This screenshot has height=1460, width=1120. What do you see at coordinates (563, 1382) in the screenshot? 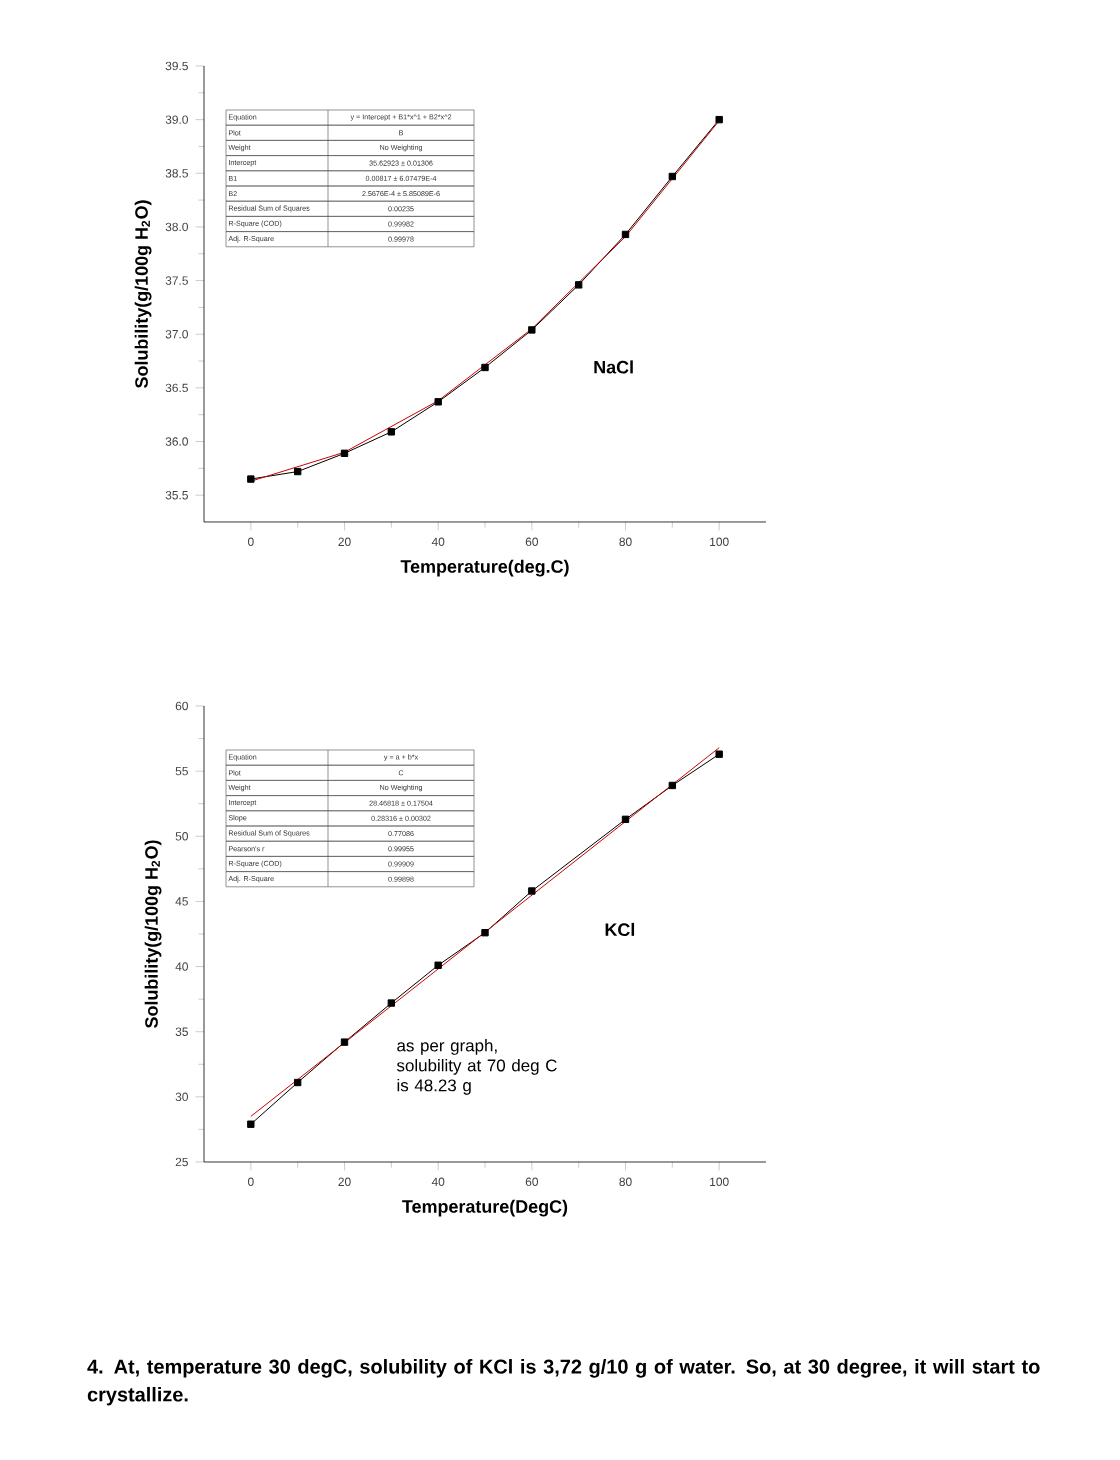
I see `text: 4. At, temperature 30 degC, solubility of KCl is 3,72 g/10 g of water. So, at 30 degree, it will start to crystallize.` at bounding box center [563, 1382].